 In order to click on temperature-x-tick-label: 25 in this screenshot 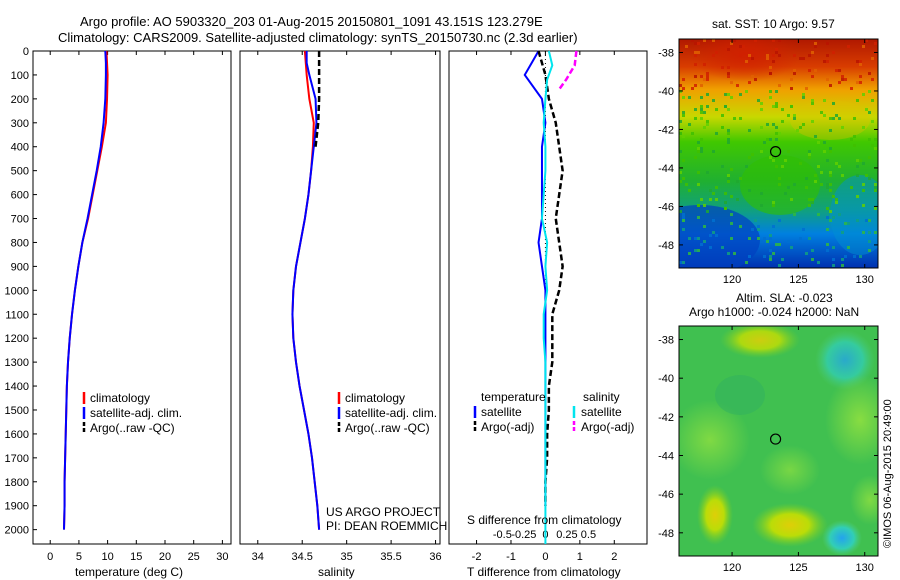, I will do `click(194, 557)`.